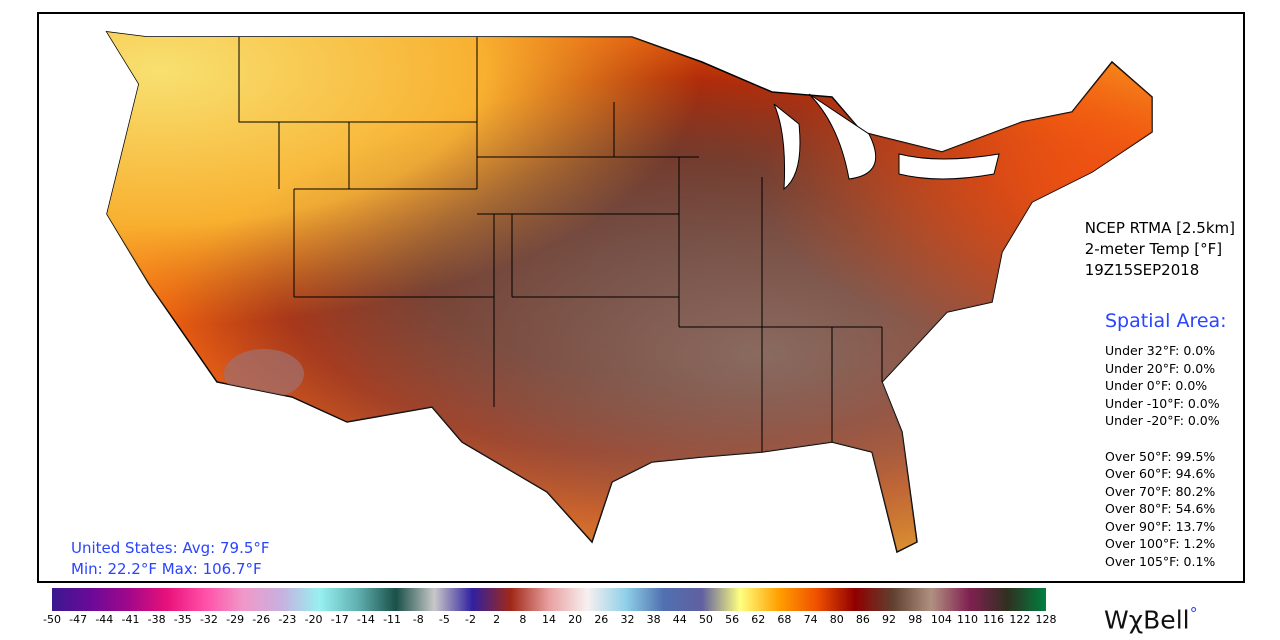 The height and width of the screenshot is (640, 1280). I want to click on colorbar-tick-label: -17, so click(339, 619).